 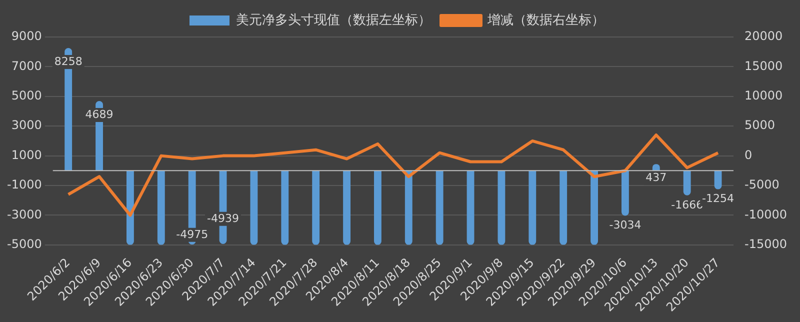 What do you see at coordinates (24, 185) in the screenshot?
I see `y-tick-label: -1000` at bounding box center [24, 185].